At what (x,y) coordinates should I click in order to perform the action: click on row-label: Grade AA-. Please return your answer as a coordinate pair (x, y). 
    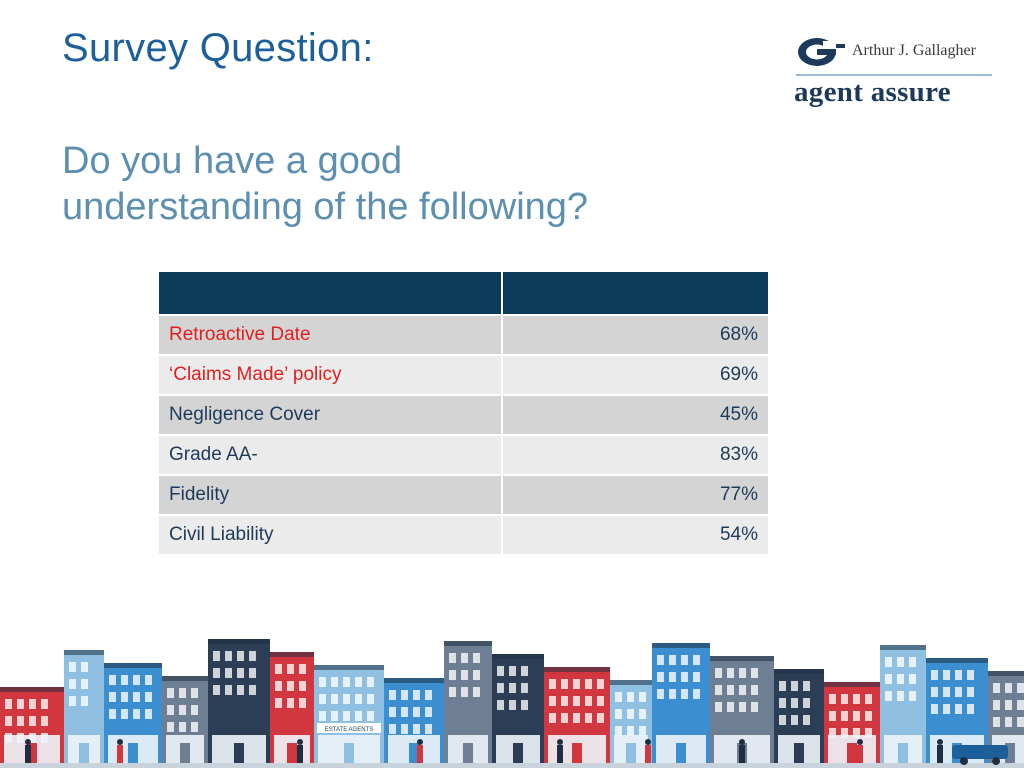
    Looking at the image, I should click on (330, 455).